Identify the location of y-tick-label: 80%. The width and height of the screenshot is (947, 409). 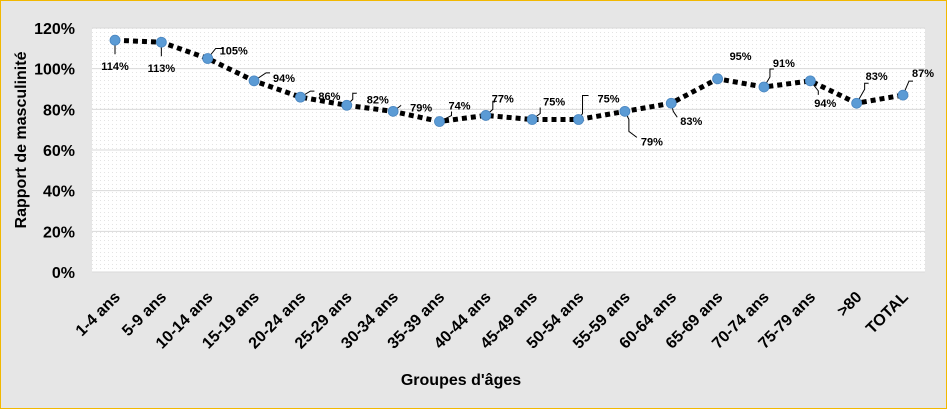
(59, 110).